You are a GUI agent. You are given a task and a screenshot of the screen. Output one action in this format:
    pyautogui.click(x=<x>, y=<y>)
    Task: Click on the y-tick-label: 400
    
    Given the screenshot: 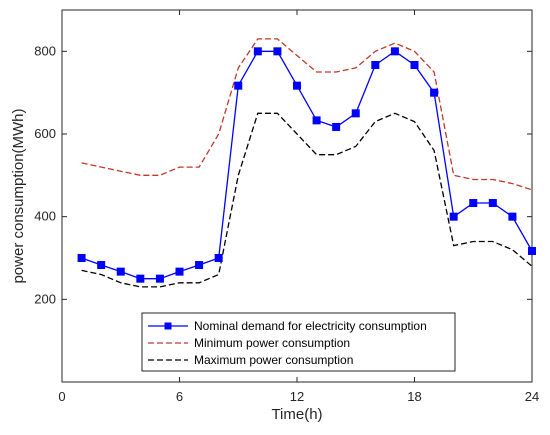 What is the action you would take?
    pyautogui.click(x=45, y=216)
    